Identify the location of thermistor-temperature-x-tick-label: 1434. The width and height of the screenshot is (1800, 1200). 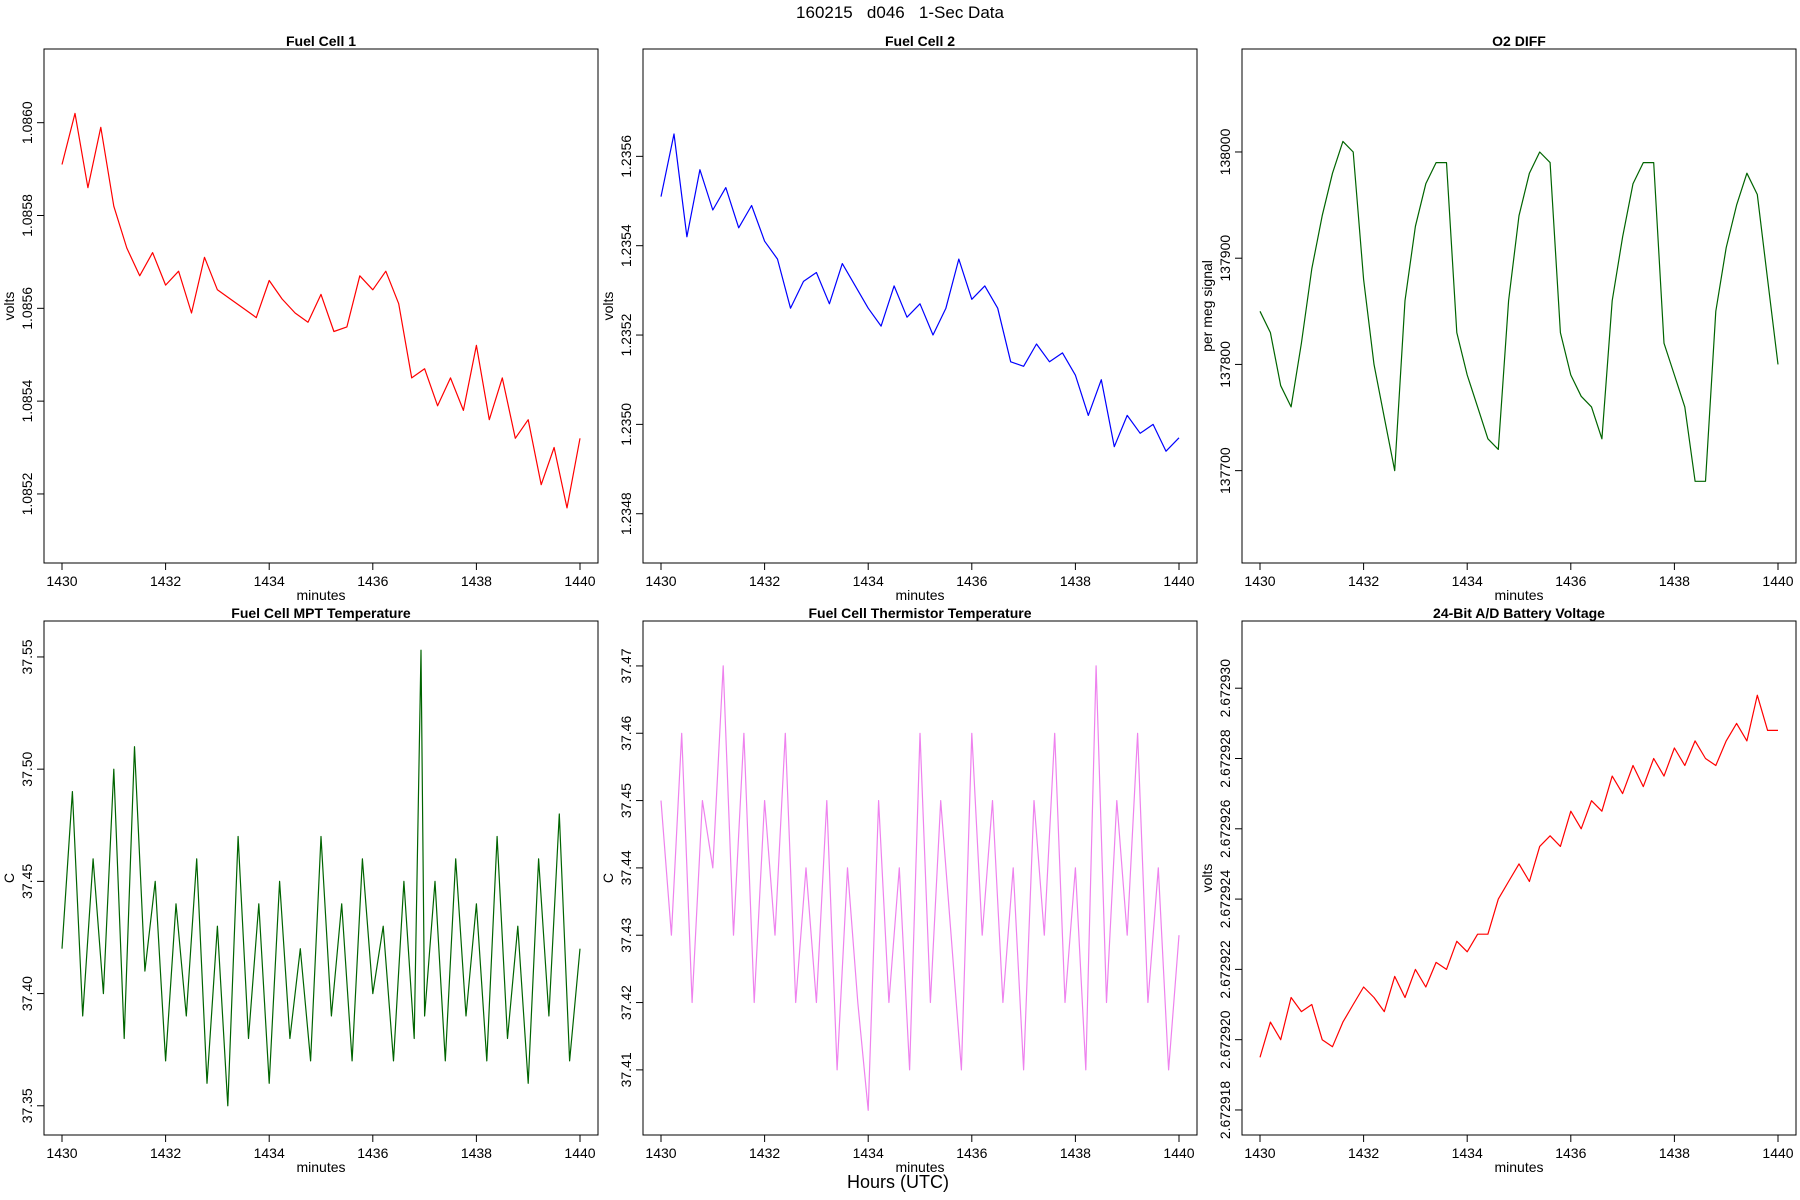
(868, 1153).